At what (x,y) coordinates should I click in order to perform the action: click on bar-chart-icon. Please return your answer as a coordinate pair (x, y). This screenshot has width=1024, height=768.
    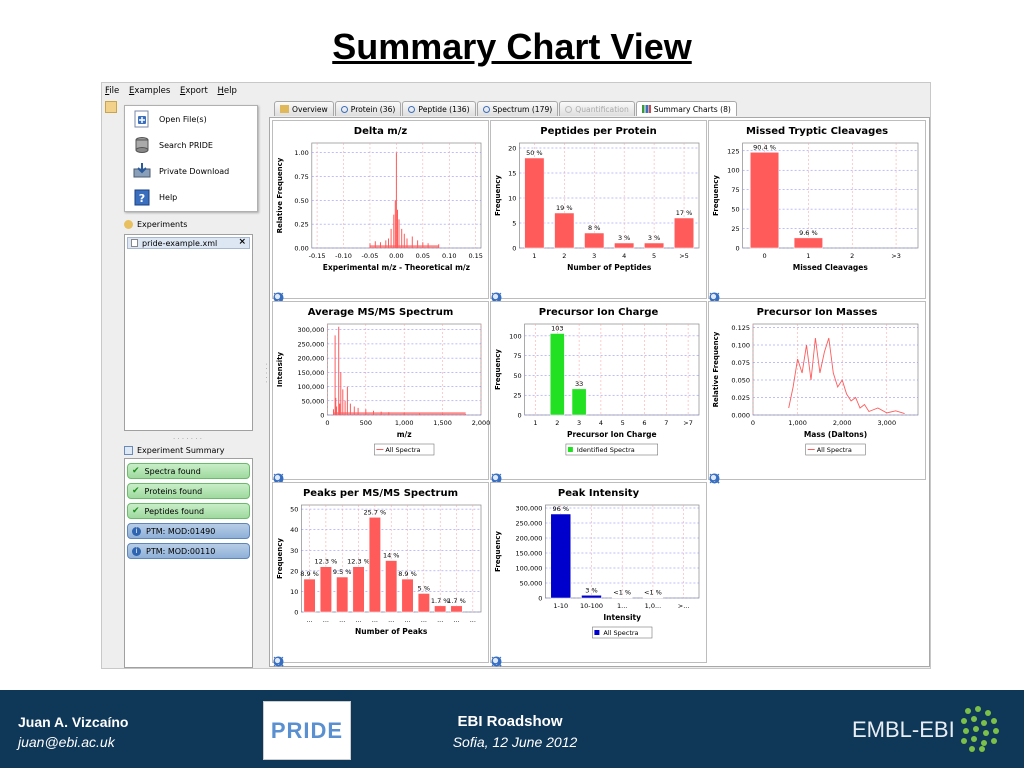
    Looking at the image, I should click on (646, 109).